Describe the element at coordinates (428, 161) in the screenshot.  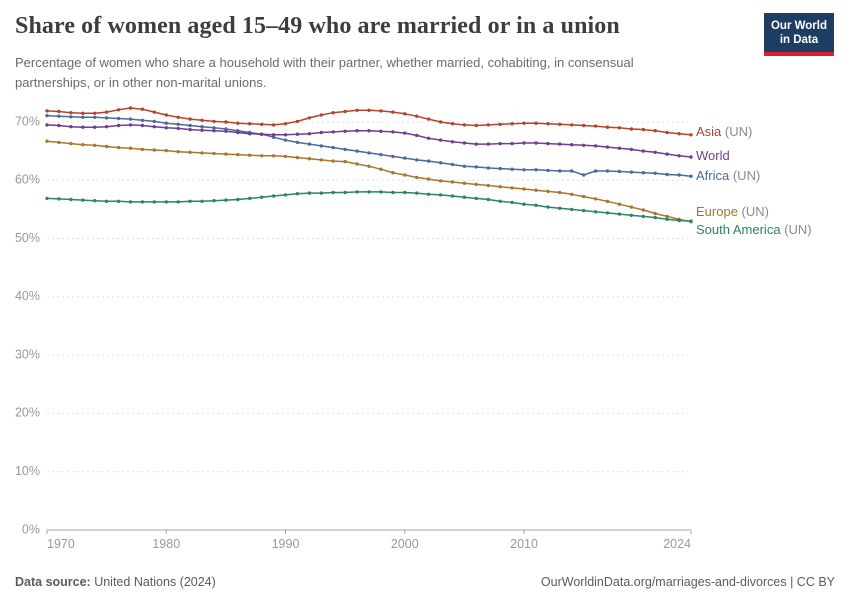
I see `series-point-africa-2002` at that location.